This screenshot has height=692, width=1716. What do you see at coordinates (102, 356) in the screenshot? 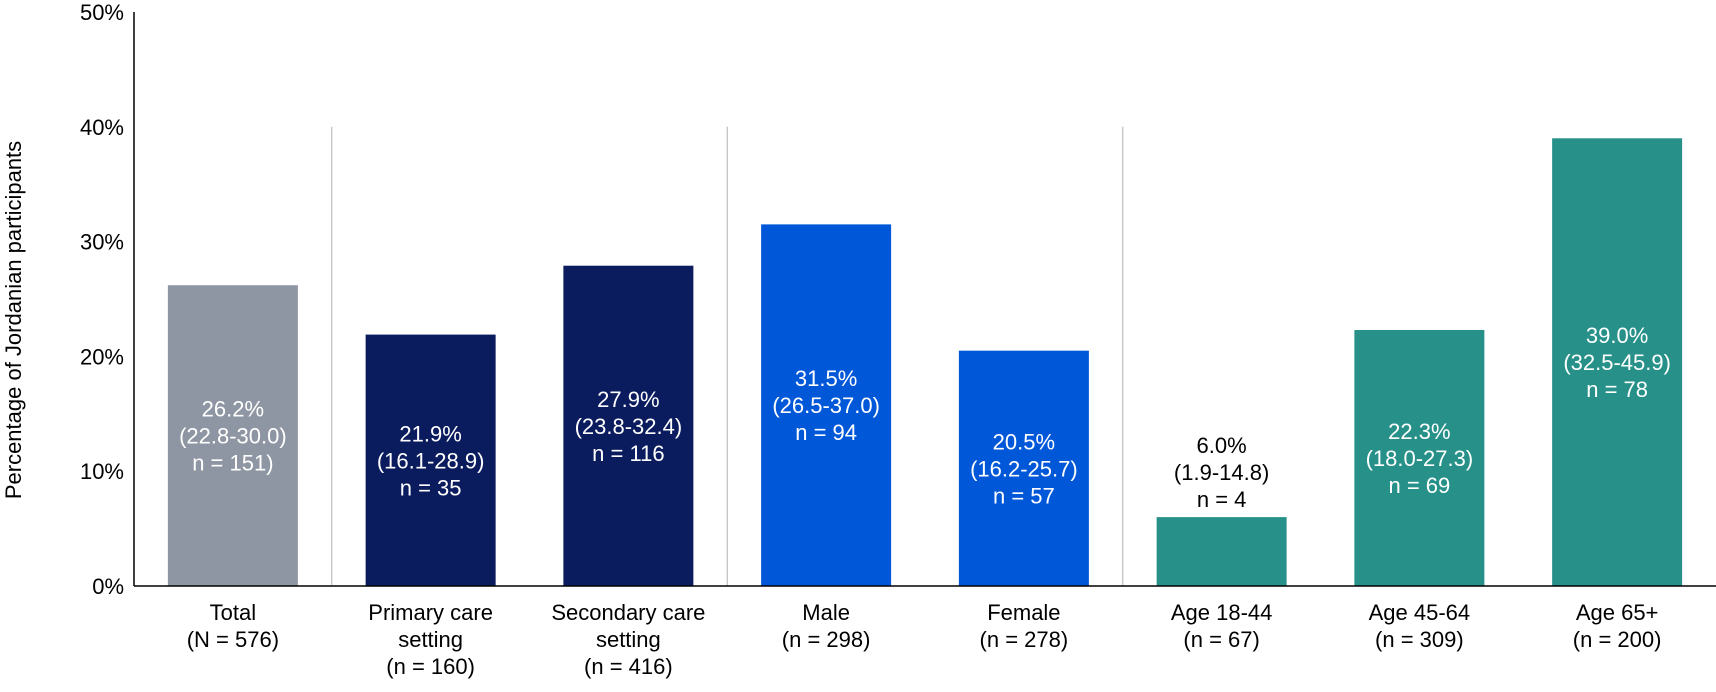
I see `y-tick-label: 20%` at bounding box center [102, 356].